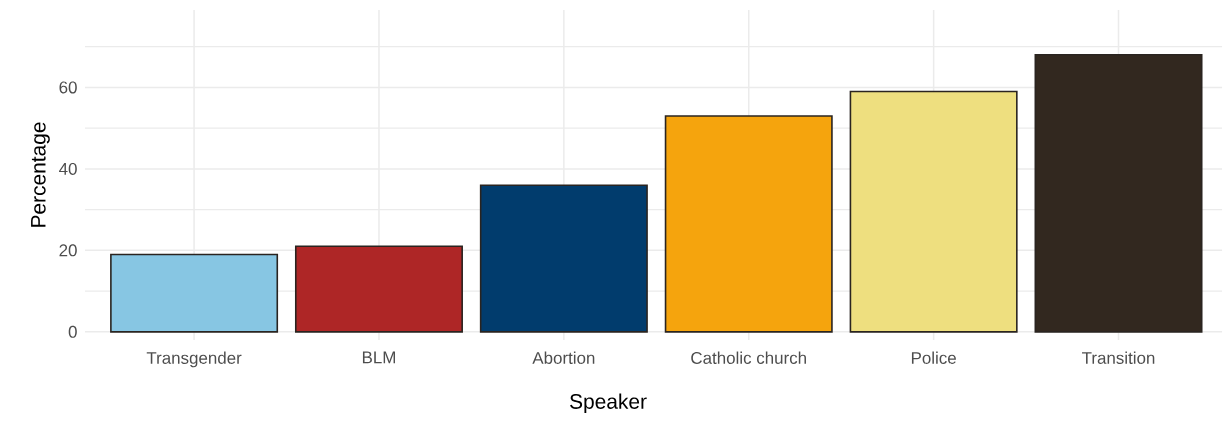 This screenshot has height=442, width=1226. What do you see at coordinates (68, 87) in the screenshot?
I see `y-tick-label: 60` at bounding box center [68, 87].